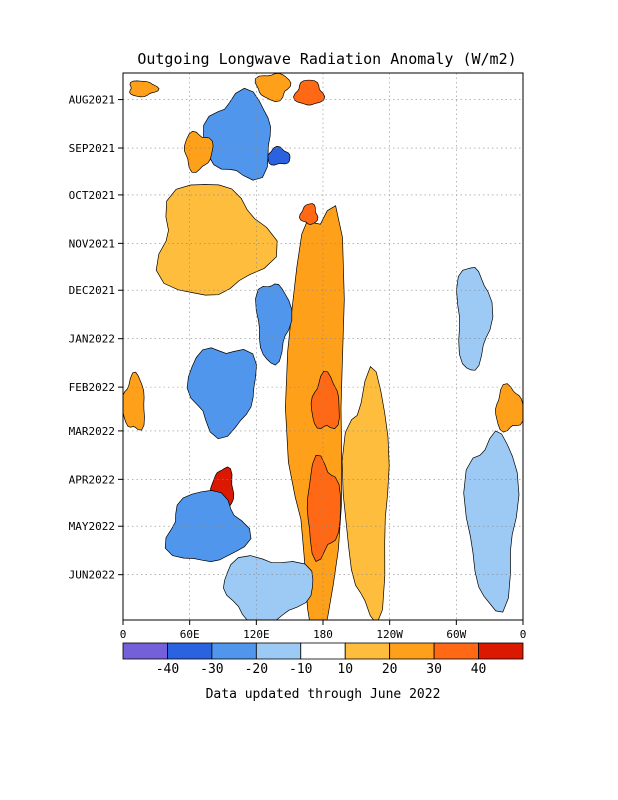 This screenshot has height=800, width=618. What do you see at coordinates (92, 243) in the screenshot?
I see `y-tick-label: NOV2021` at bounding box center [92, 243].